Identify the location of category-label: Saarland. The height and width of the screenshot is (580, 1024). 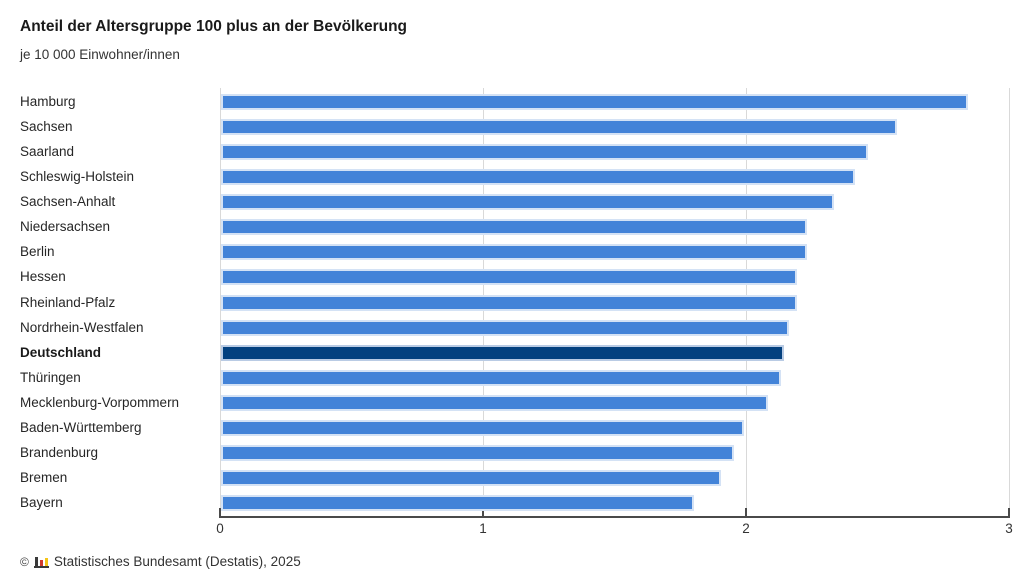
(47, 152).